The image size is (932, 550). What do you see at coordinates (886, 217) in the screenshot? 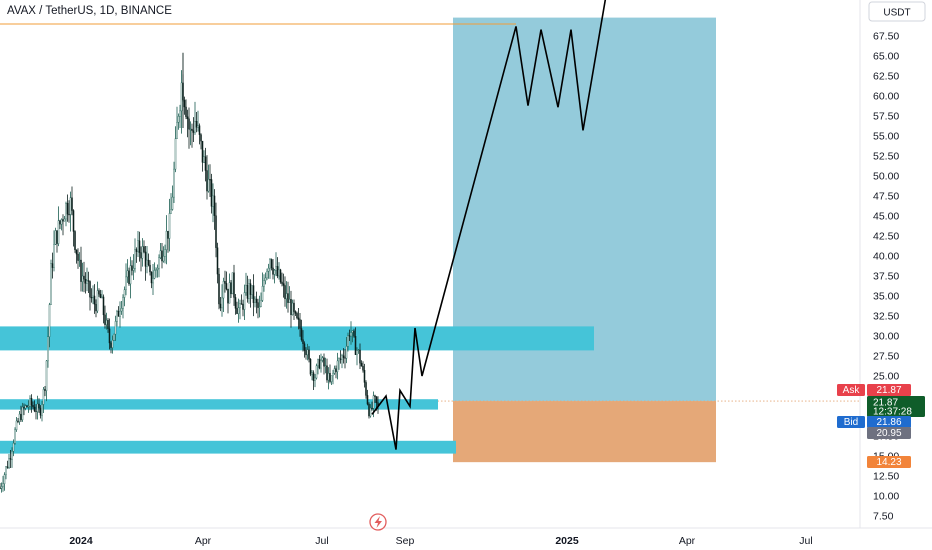
I see `y-tick-label: 45.00` at bounding box center [886, 217].